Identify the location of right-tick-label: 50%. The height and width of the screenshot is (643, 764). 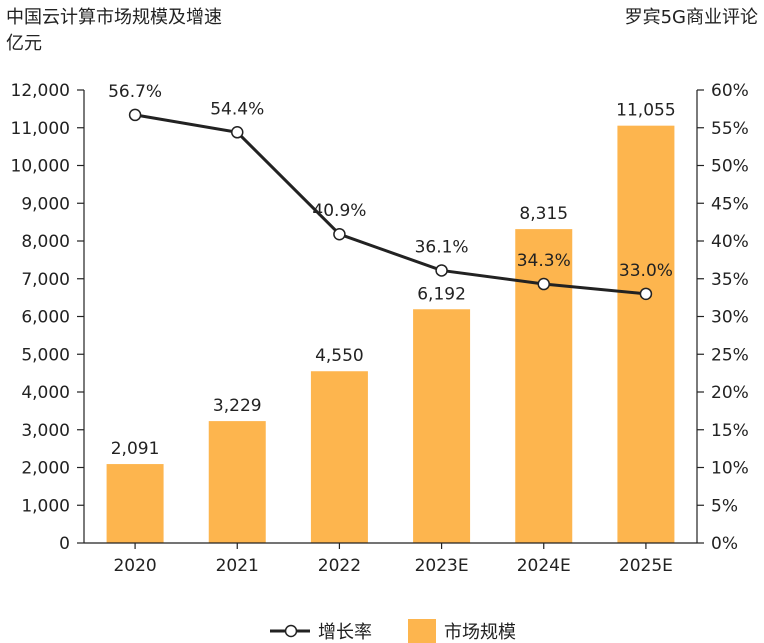
(730, 167).